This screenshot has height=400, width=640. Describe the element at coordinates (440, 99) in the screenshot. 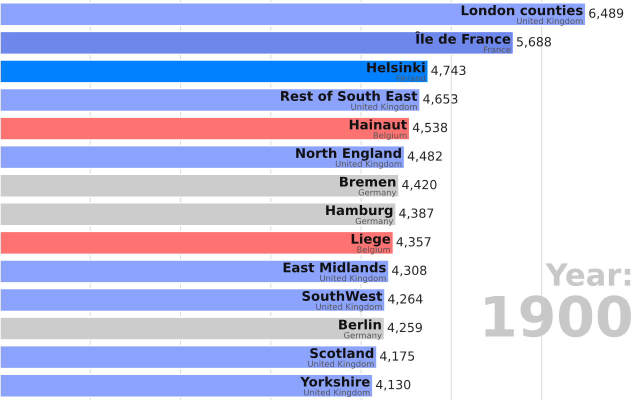

I see `data-label: 4,653` at that location.